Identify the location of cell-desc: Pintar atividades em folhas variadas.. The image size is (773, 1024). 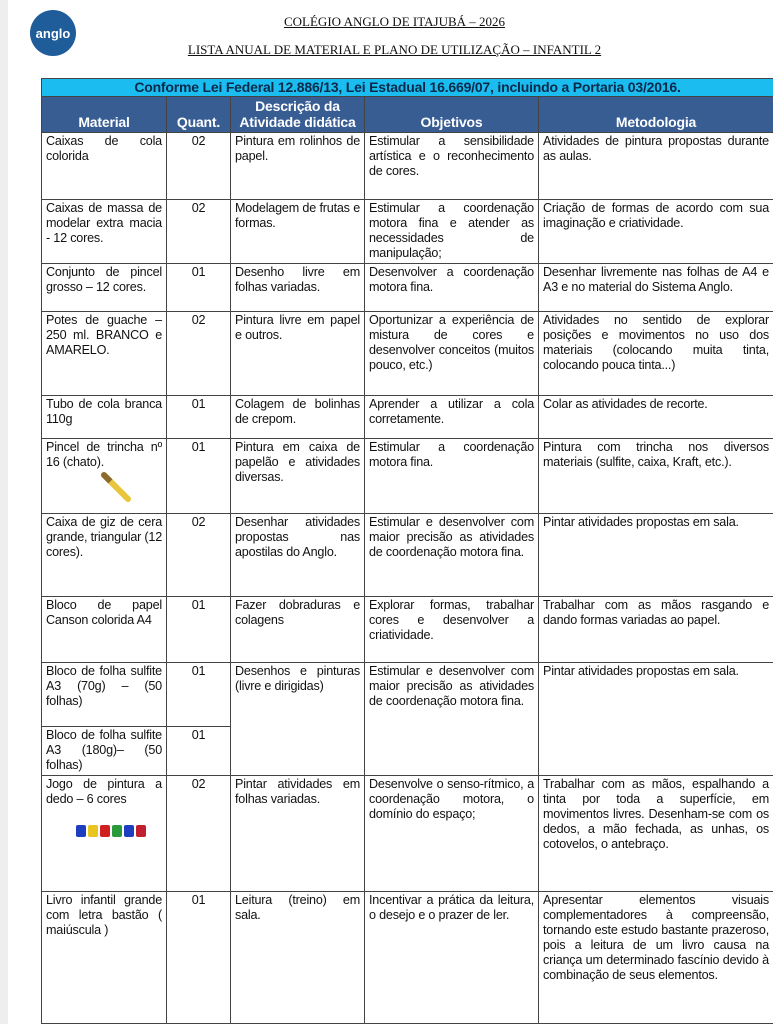
(297, 833).